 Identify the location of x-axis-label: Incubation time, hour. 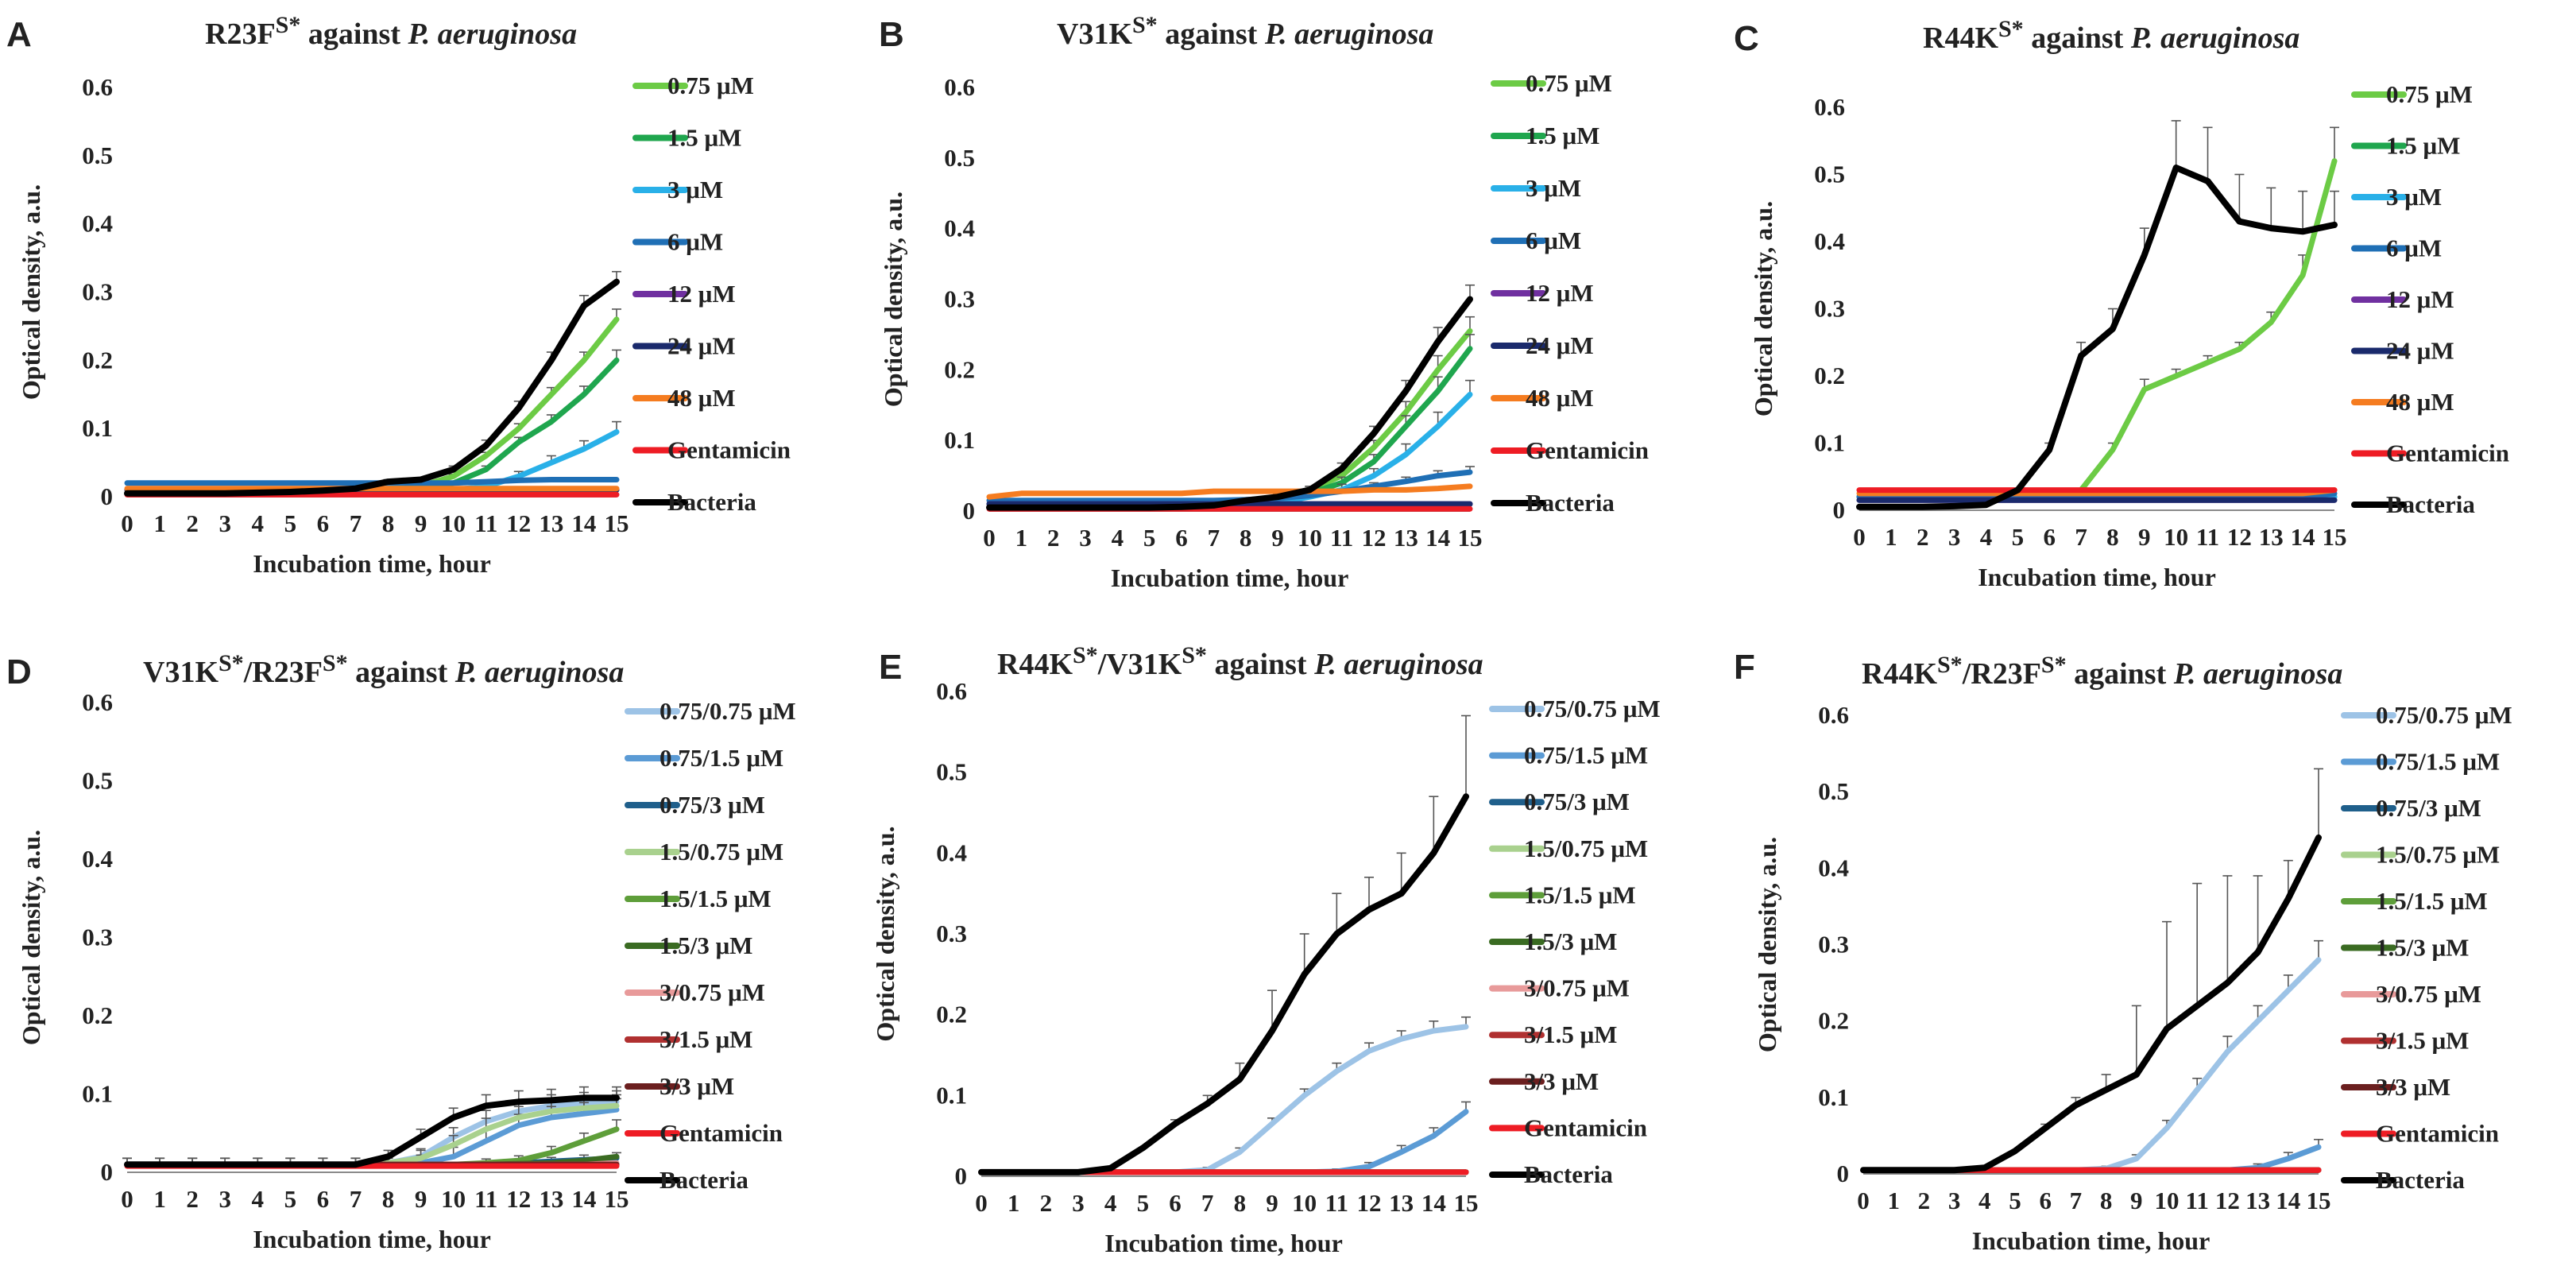
(2097, 577).